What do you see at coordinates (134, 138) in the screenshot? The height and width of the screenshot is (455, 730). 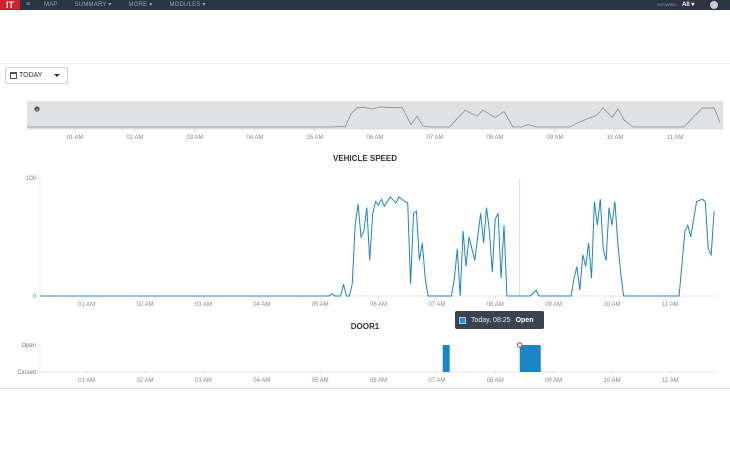 I see `overview-x-tick: 02 AM` at bounding box center [134, 138].